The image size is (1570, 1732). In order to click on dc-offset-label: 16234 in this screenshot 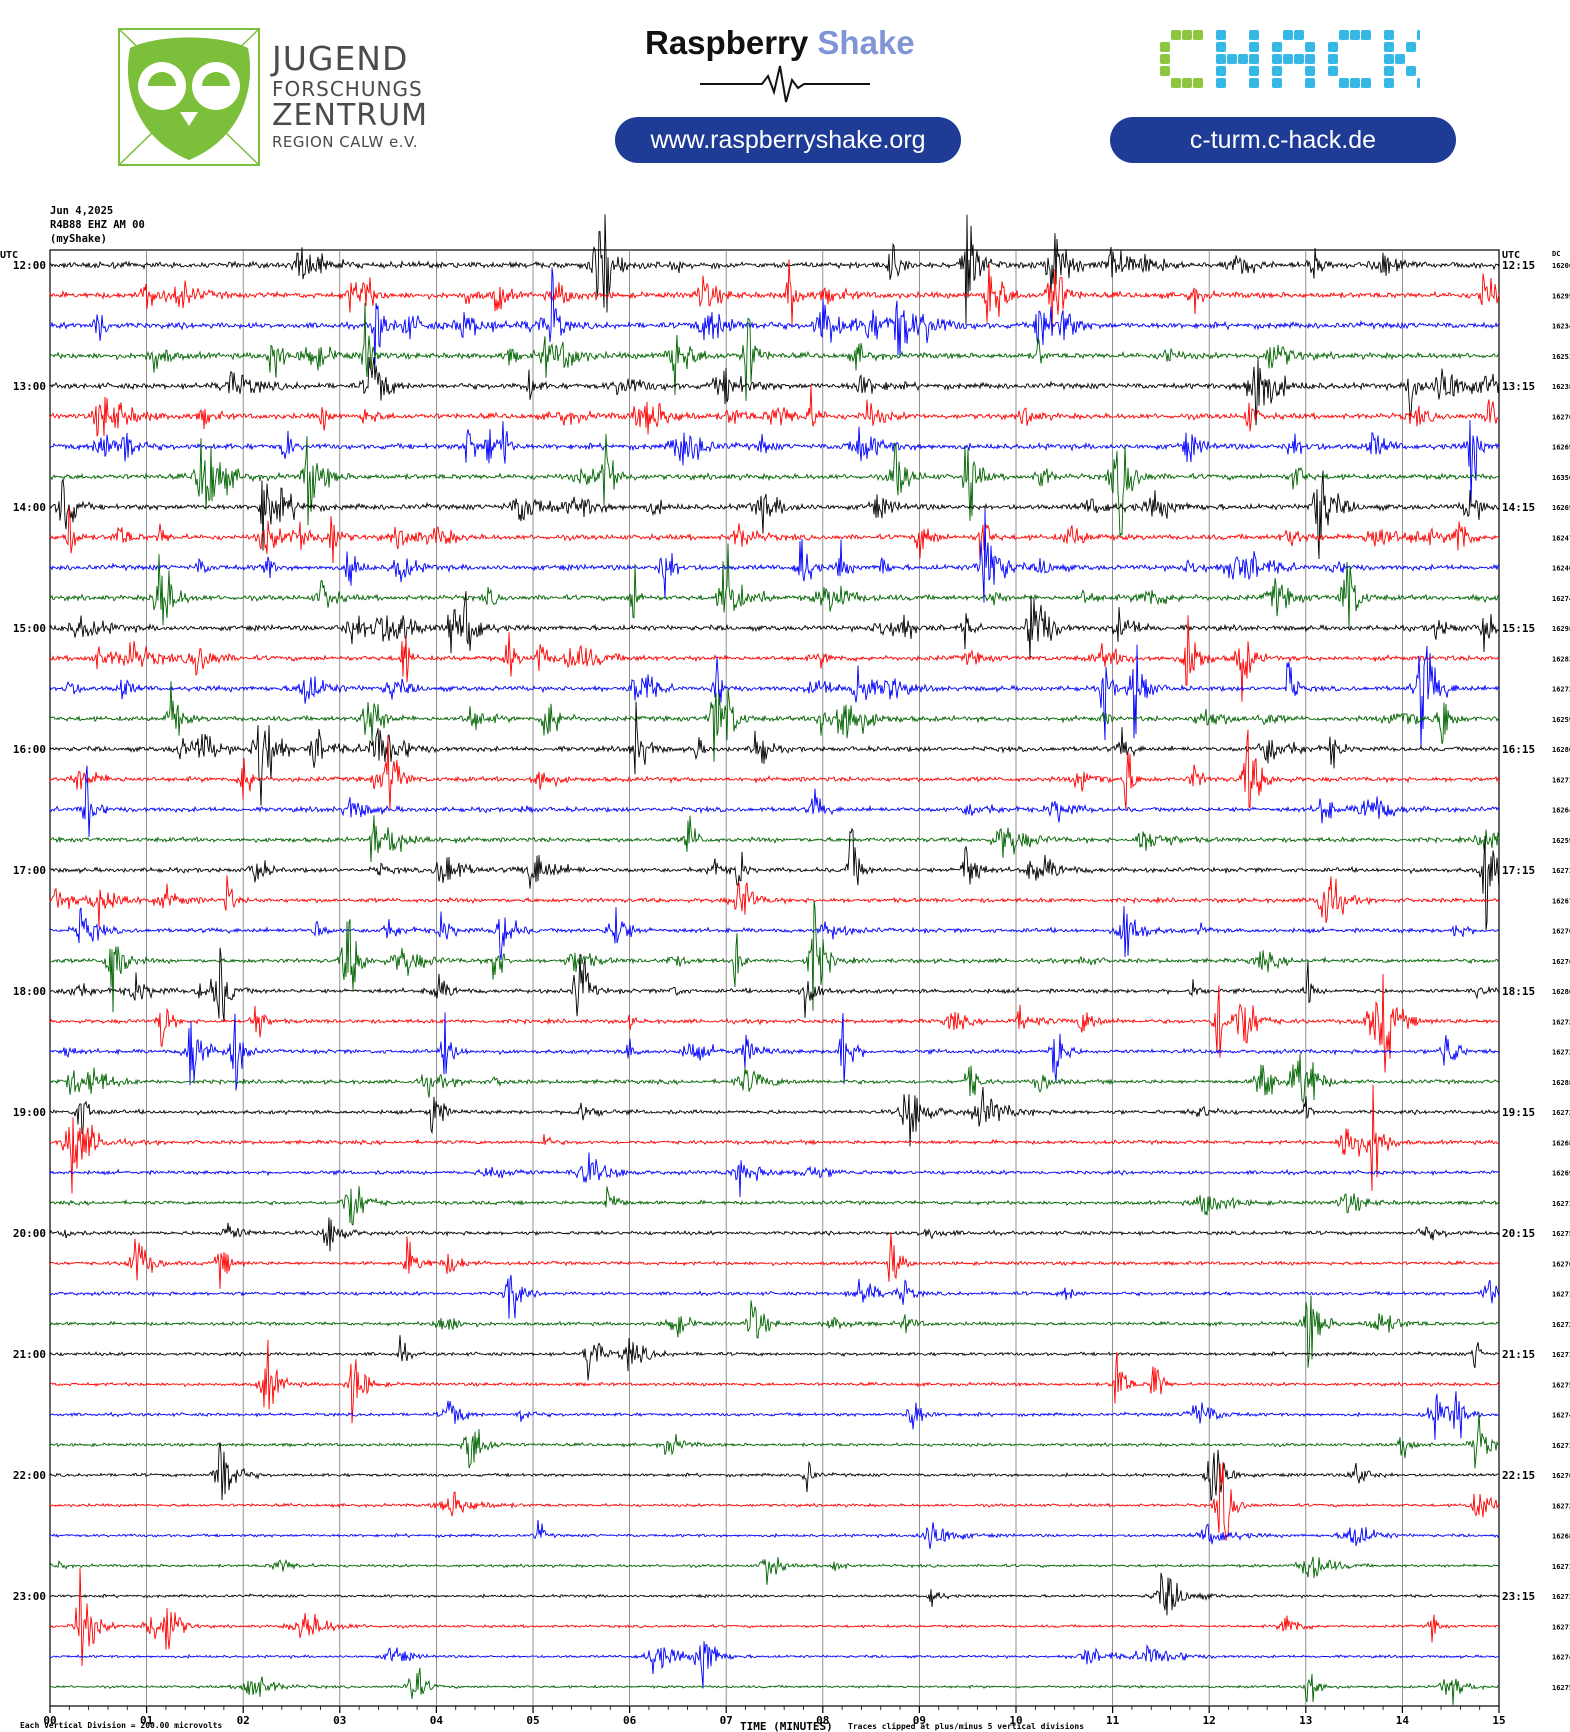, I will do `click(1561, 327)`.